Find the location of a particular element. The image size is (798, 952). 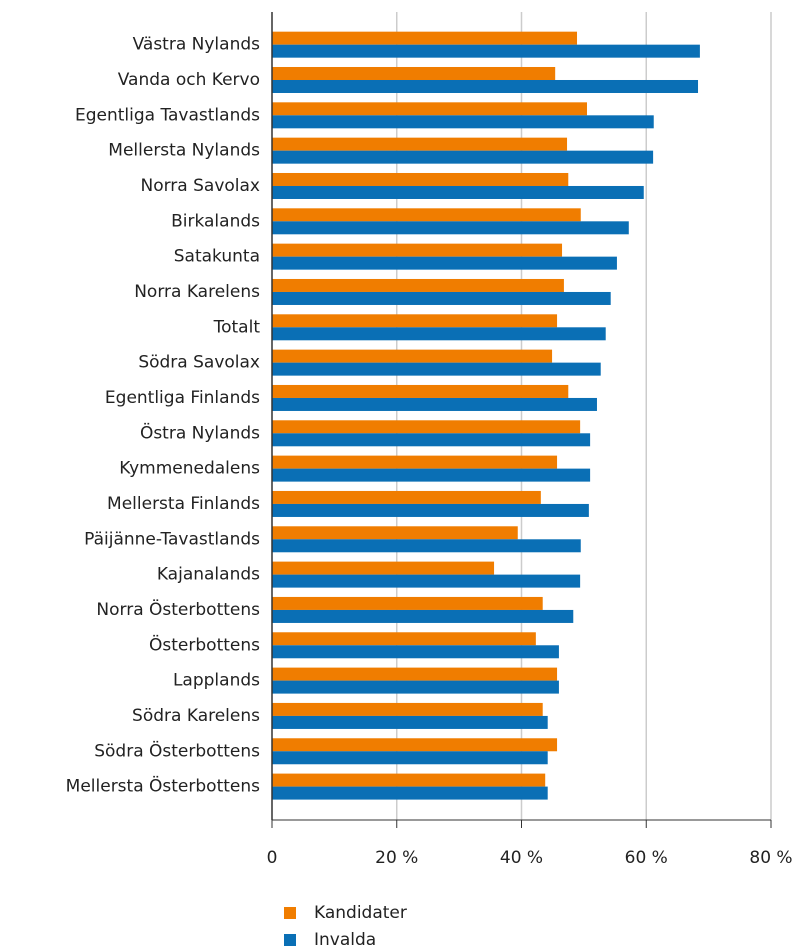

y-tick-label: Egentliga Tavastlands is located at coordinates (167, 115).